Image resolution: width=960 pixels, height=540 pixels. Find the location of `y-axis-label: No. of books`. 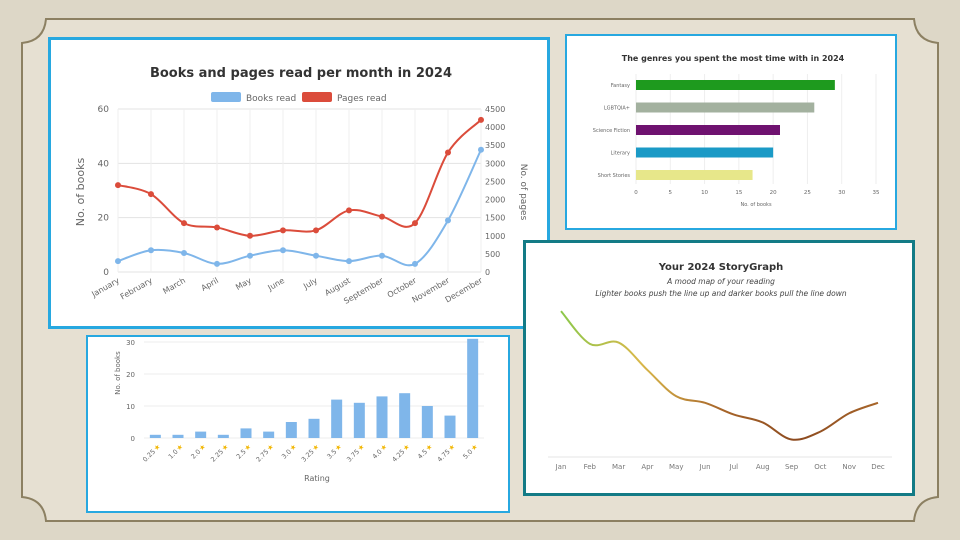

y-axis-label: No. of books is located at coordinates (118, 373).